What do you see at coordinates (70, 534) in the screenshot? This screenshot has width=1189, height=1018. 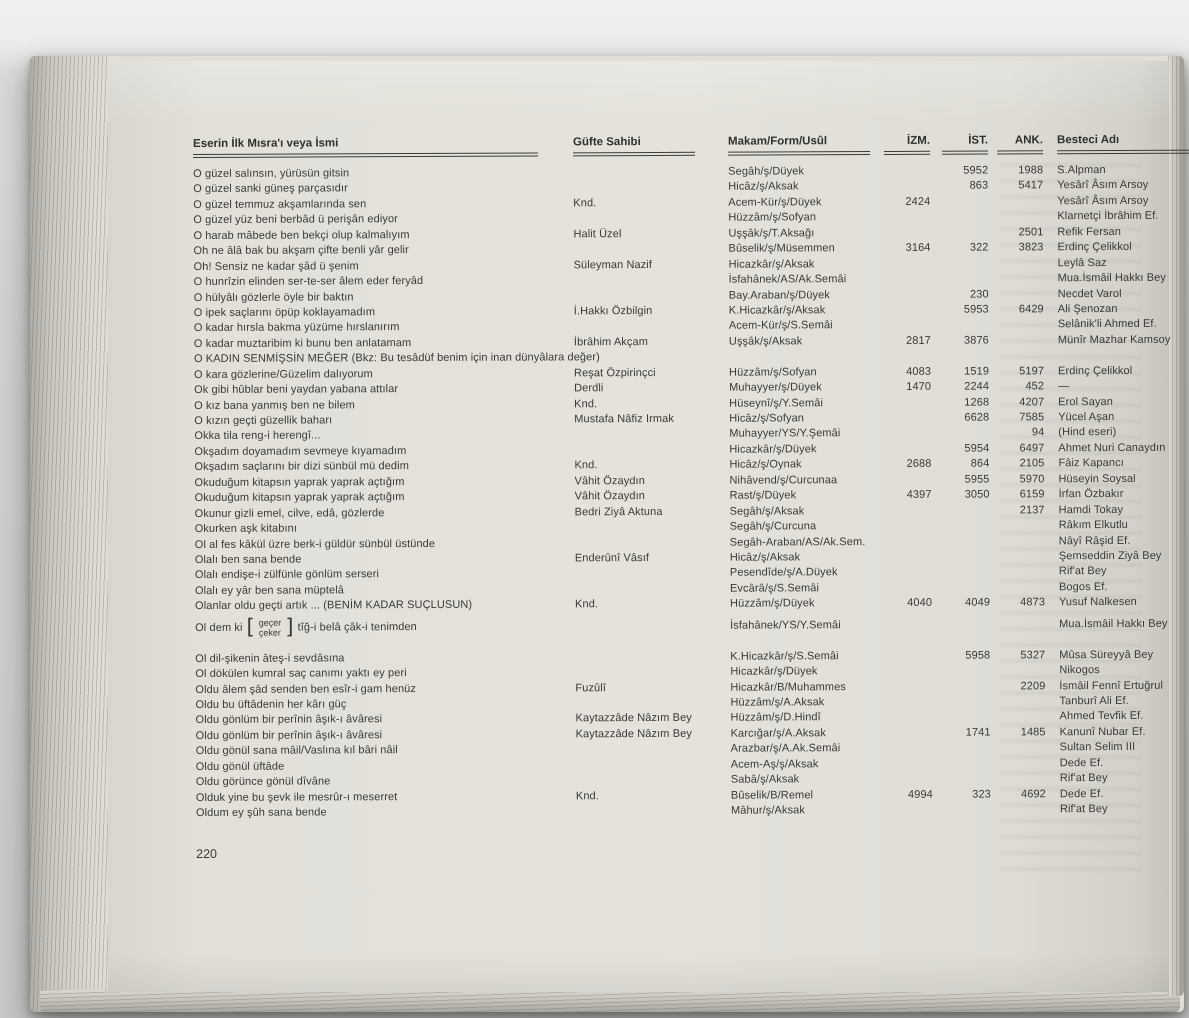 I see `page-stack-edge-left` at bounding box center [70, 534].